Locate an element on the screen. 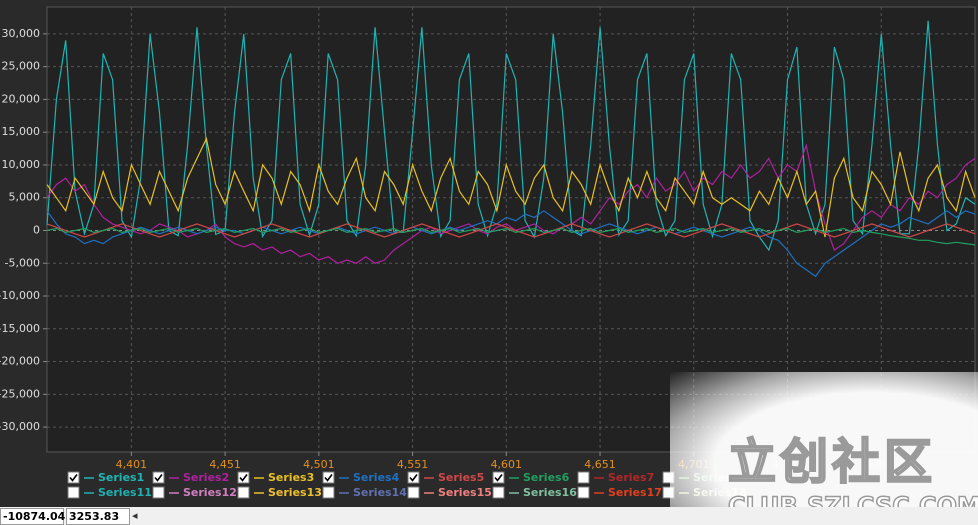 The image size is (978, 525). y-tick-label: 0 is located at coordinates (36, 229).